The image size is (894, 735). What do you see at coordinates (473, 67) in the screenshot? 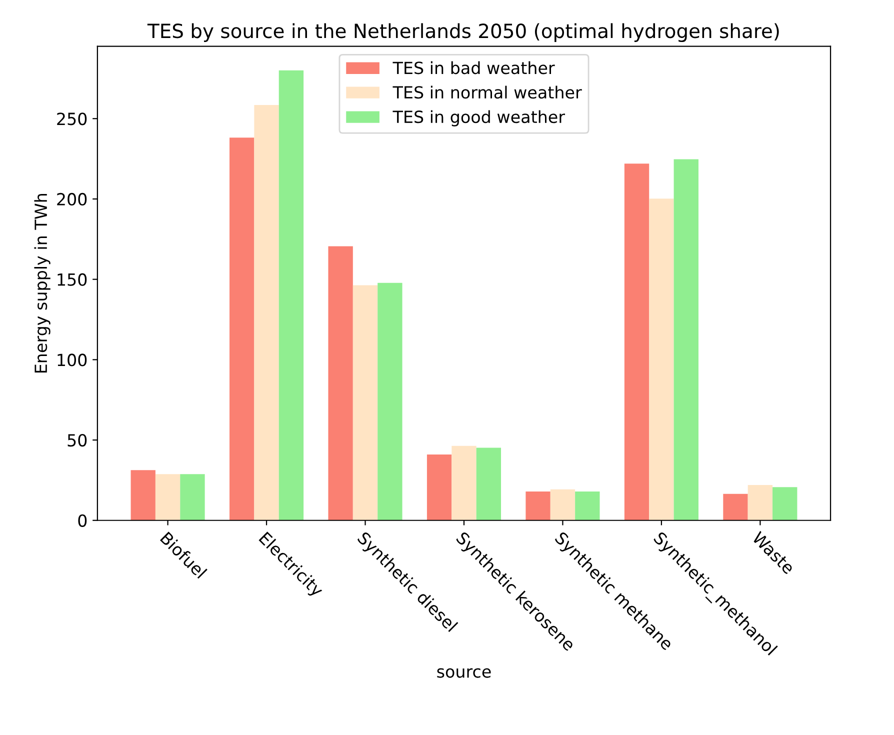
I see `legend-label: TES in bad weather` at bounding box center [473, 67].